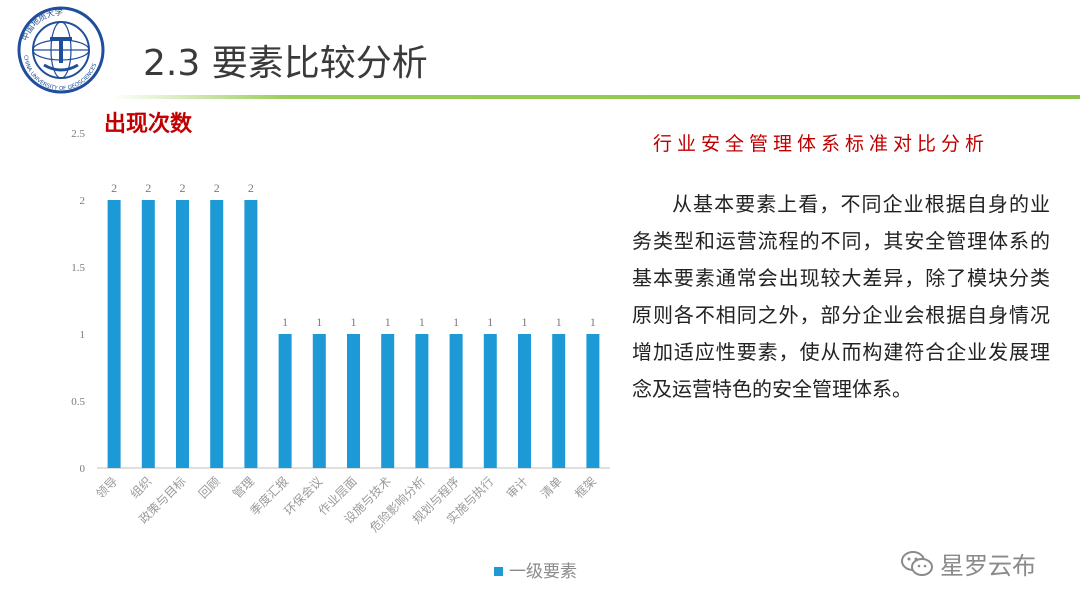 Image resolution: width=1080 pixels, height=608 pixels. What do you see at coordinates (596, 97) in the screenshot?
I see `title-divider` at bounding box center [596, 97].